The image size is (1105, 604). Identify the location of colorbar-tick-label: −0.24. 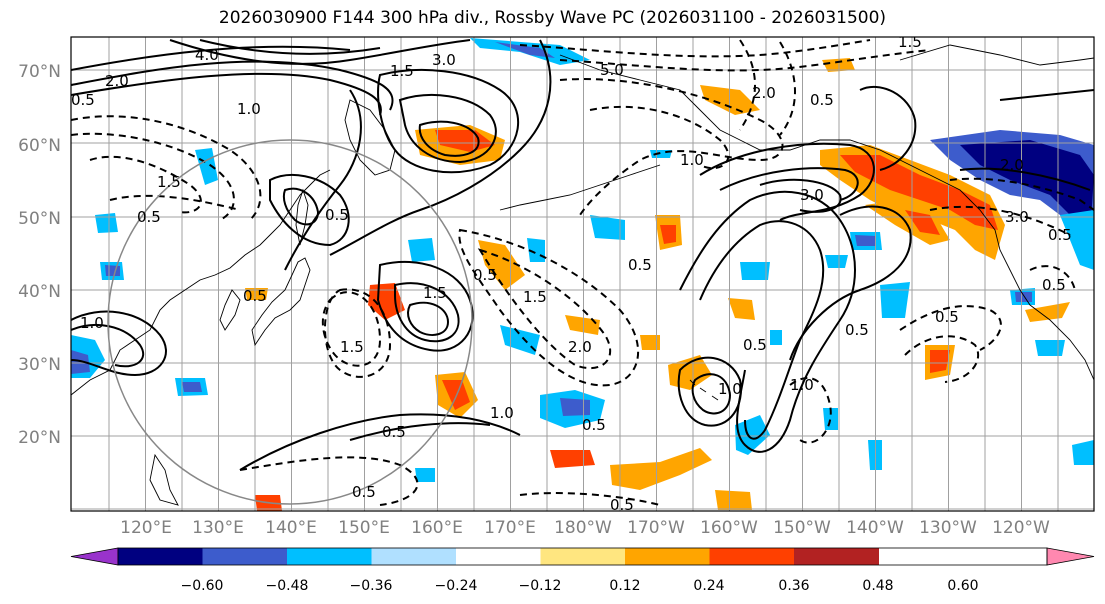
(456, 586).